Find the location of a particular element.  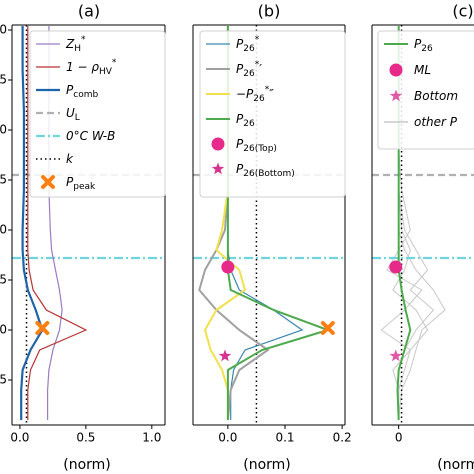

legend-label: 1 − ρHV* is located at coordinates (91, 67).